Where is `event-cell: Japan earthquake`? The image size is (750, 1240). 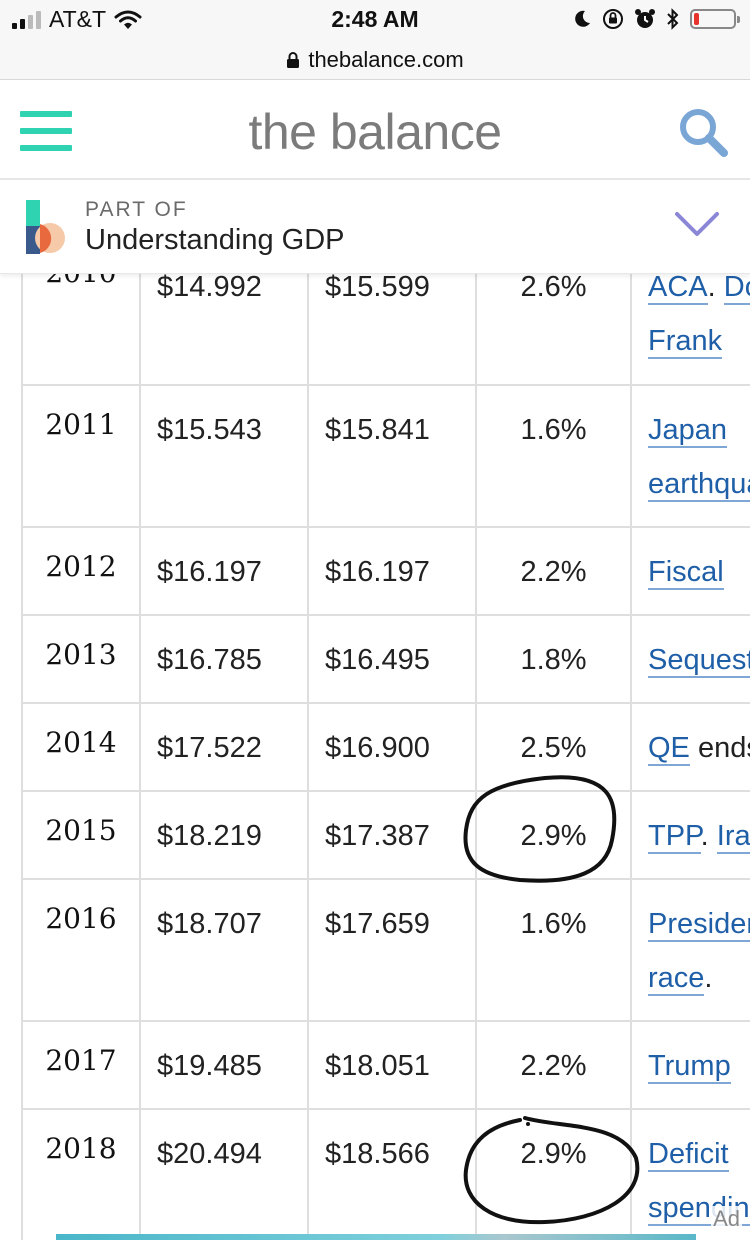 event-cell: Japan earthquake is located at coordinates (690, 456).